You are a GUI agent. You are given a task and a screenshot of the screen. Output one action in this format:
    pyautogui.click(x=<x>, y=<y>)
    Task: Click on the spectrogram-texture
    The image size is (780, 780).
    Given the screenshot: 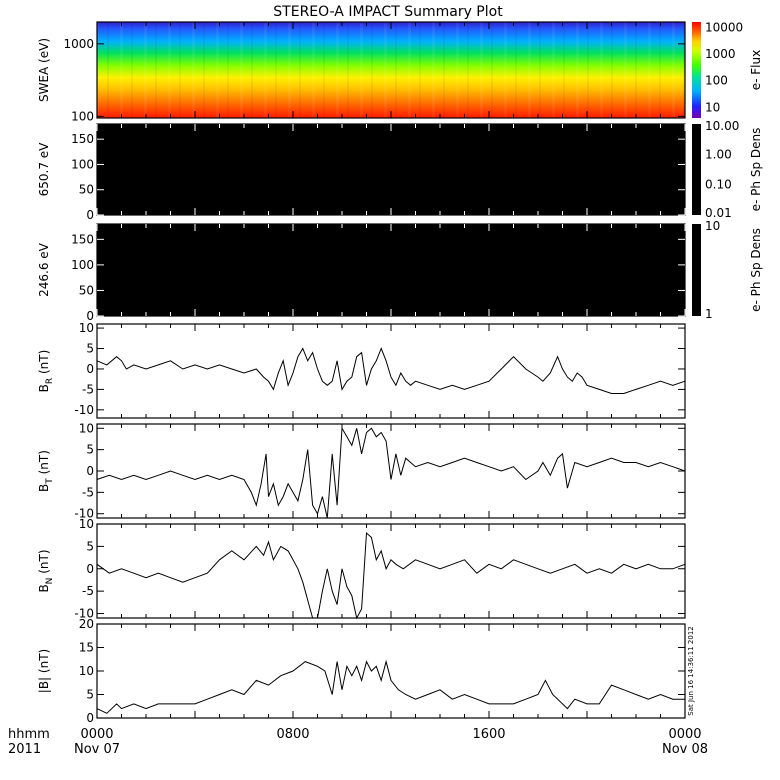 What is the action you would take?
    pyautogui.click(x=391, y=70)
    